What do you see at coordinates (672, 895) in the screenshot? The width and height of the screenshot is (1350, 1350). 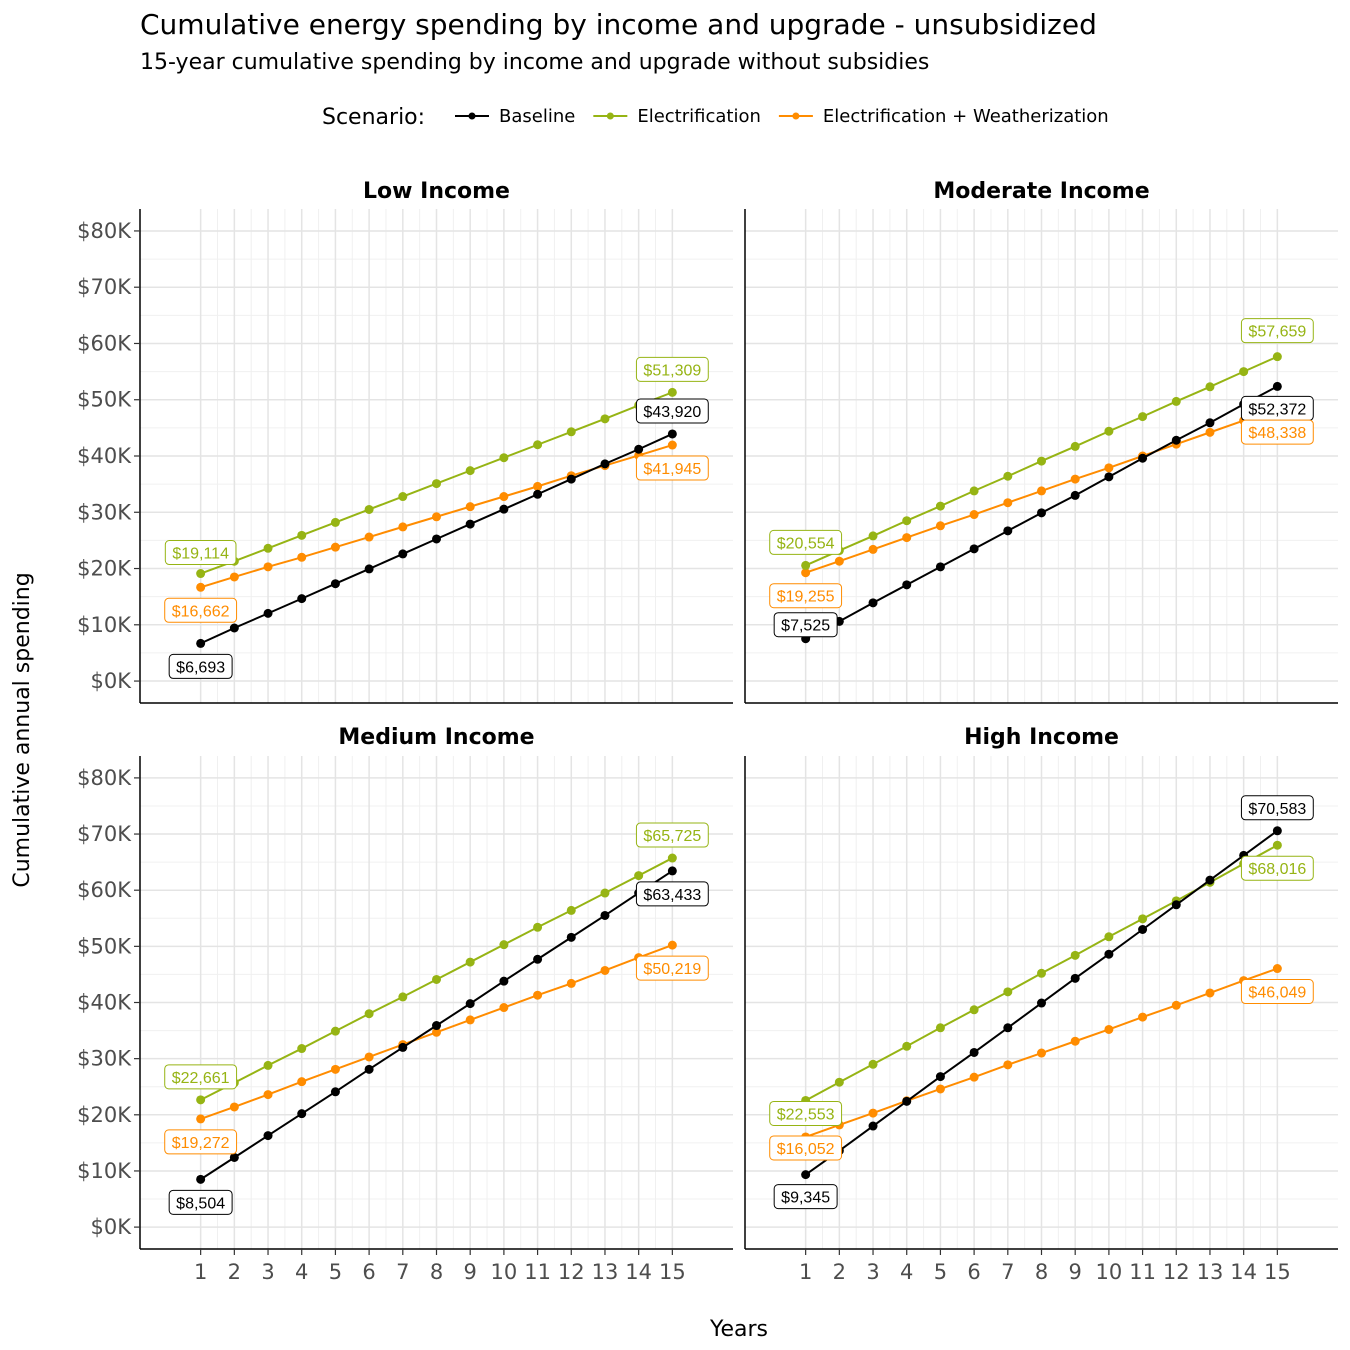 I see `label-text: $63,433` at bounding box center [672, 895].